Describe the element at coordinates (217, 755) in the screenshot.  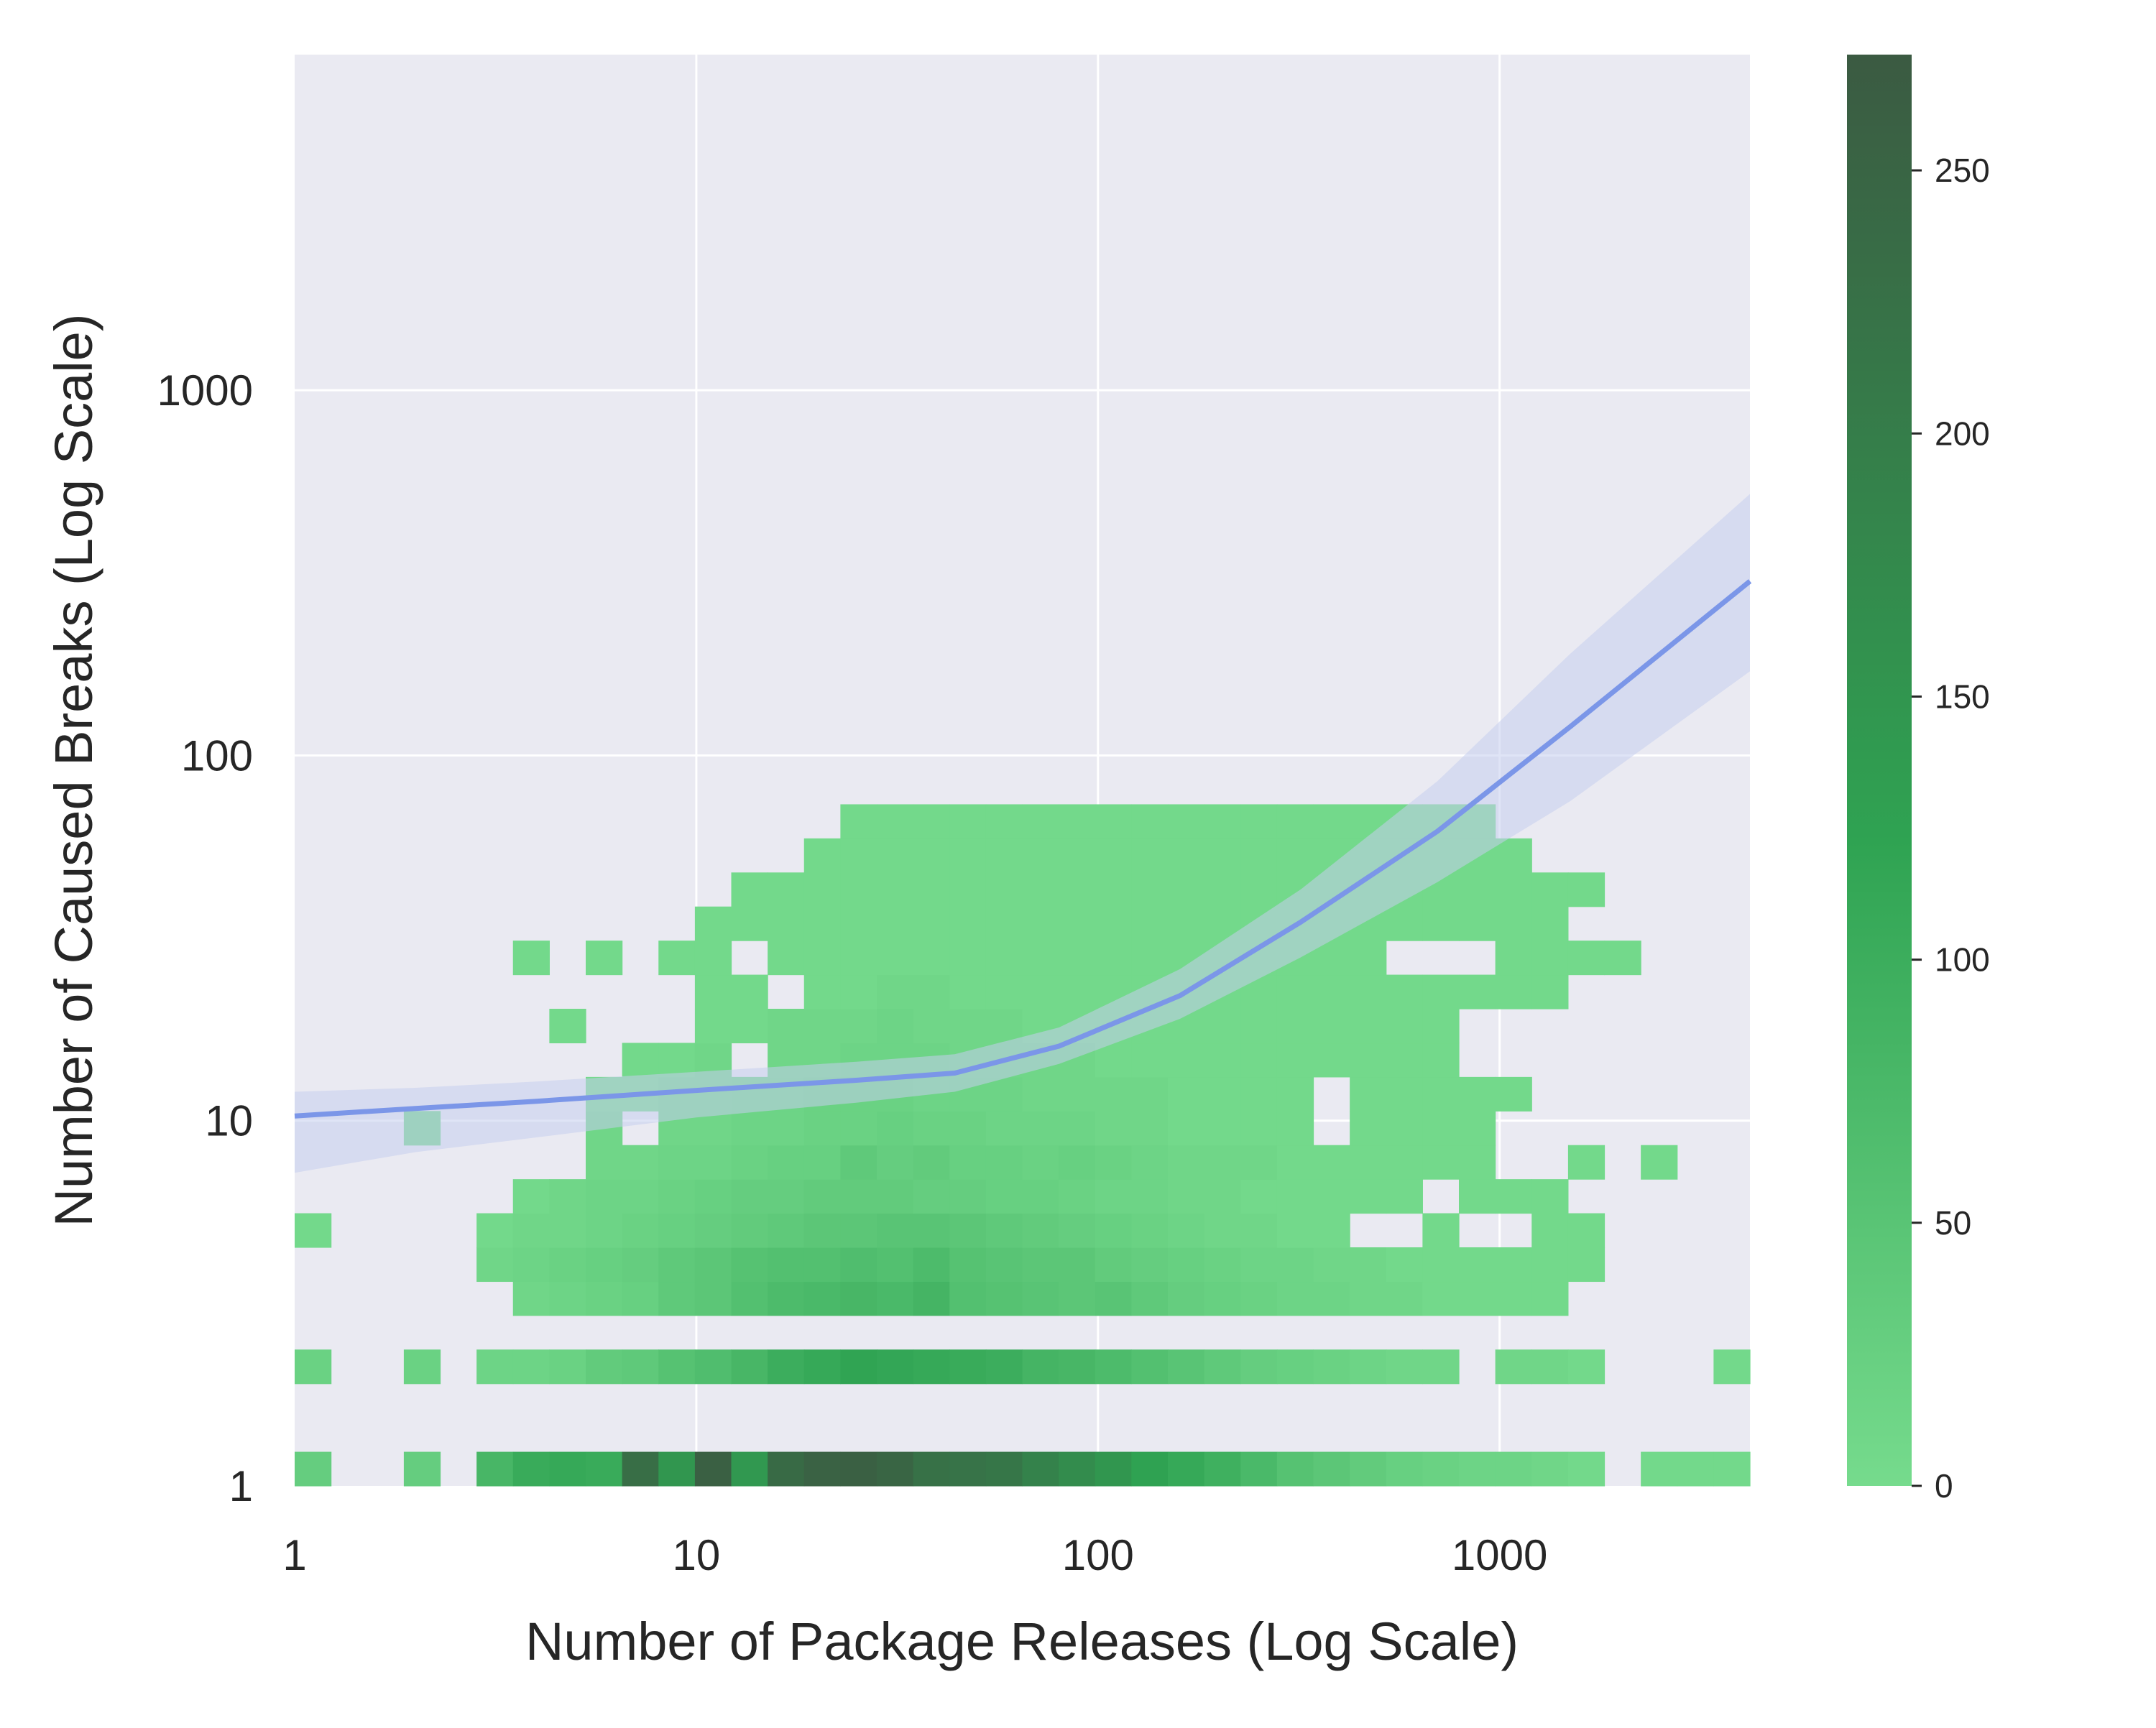
I see `y-tick-label: 100` at that location.